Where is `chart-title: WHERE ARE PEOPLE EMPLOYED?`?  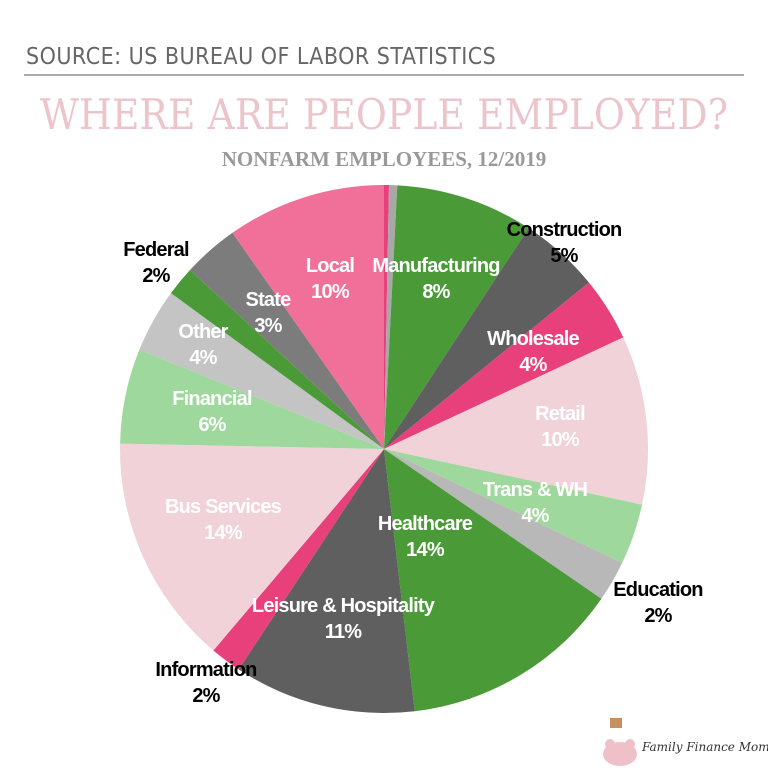 chart-title: WHERE ARE PEOPLE EMPLOYED? is located at coordinates (384, 114).